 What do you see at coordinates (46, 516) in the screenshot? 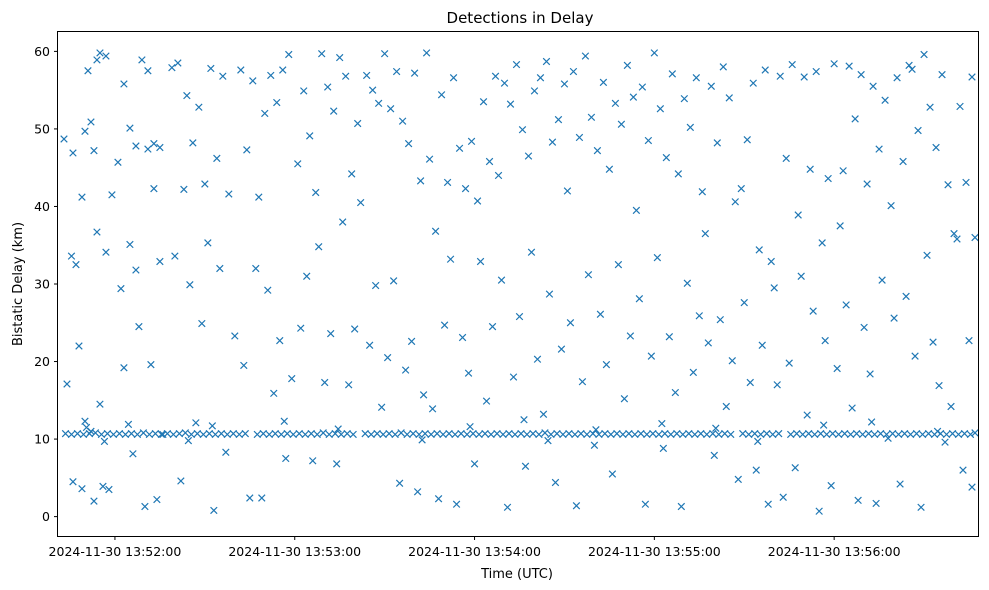
I see `y-tick-label: 0` at bounding box center [46, 516].